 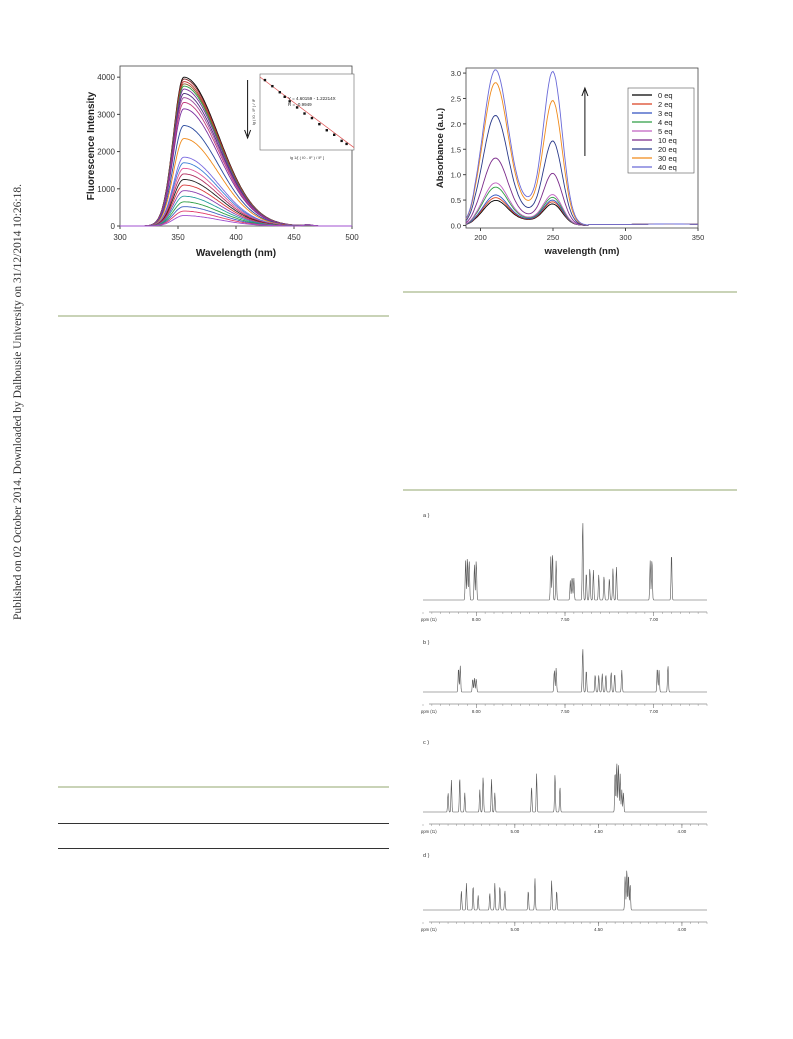 I want to click on x-tick-label: 200, so click(x=480, y=237).